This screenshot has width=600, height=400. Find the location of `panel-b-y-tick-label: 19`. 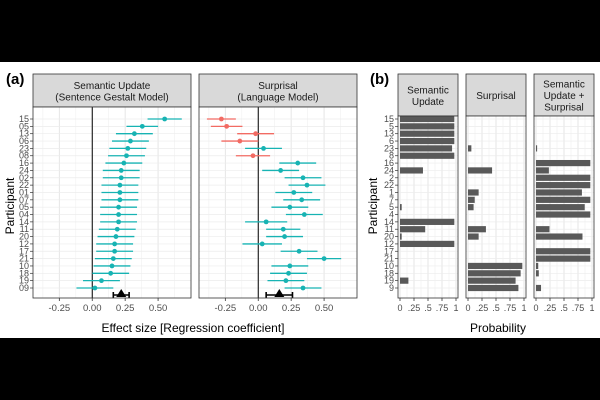

panel-b-y-tick-label: 19 is located at coordinates (389, 281).